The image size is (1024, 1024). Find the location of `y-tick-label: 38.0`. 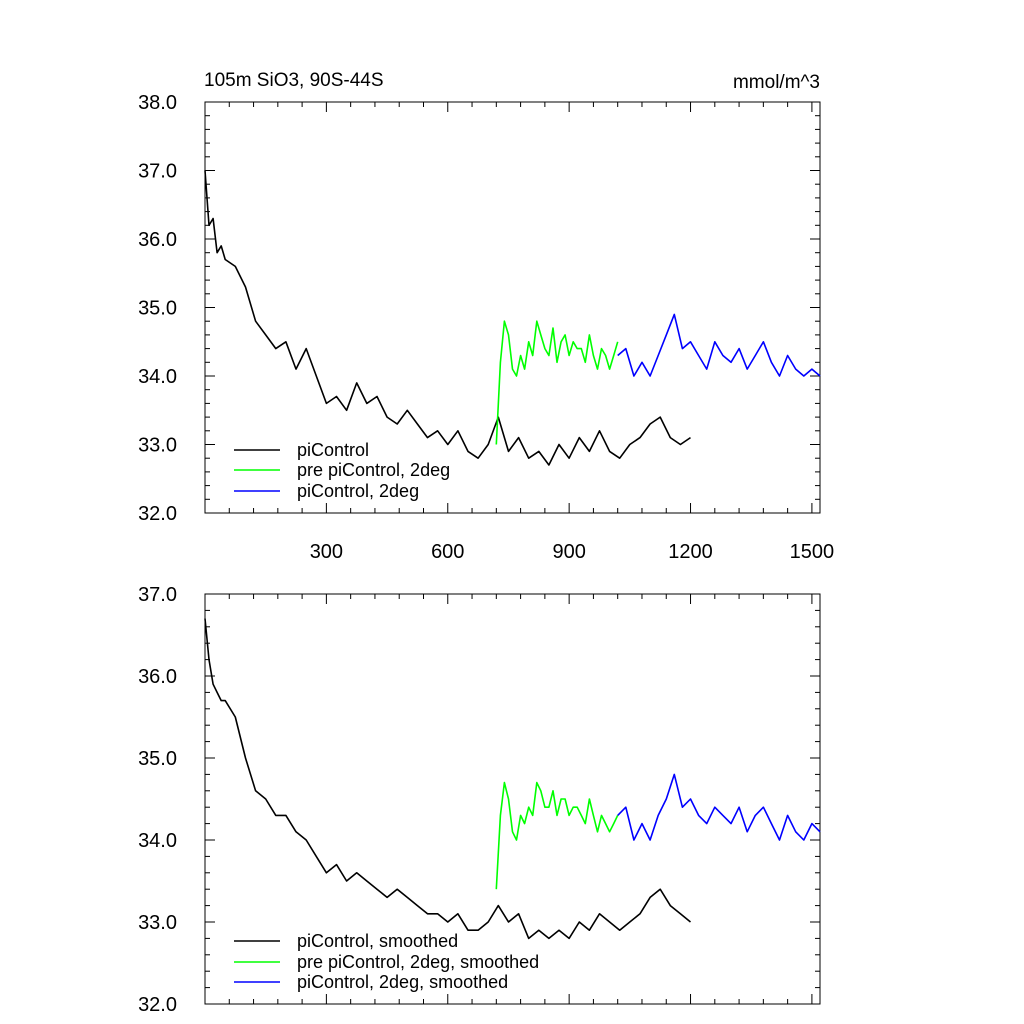

y-tick-label: 38.0 is located at coordinates (157, 103).